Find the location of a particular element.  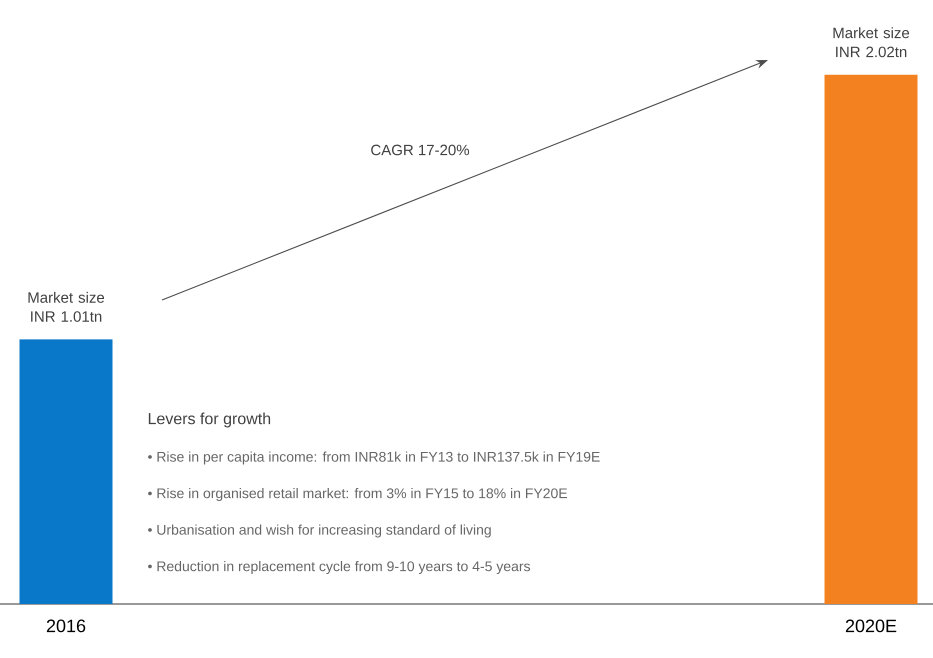

annotation: • Reduction in replacement cycle from 9-10 years to 4-5 years is located at coordinates (339, 567).